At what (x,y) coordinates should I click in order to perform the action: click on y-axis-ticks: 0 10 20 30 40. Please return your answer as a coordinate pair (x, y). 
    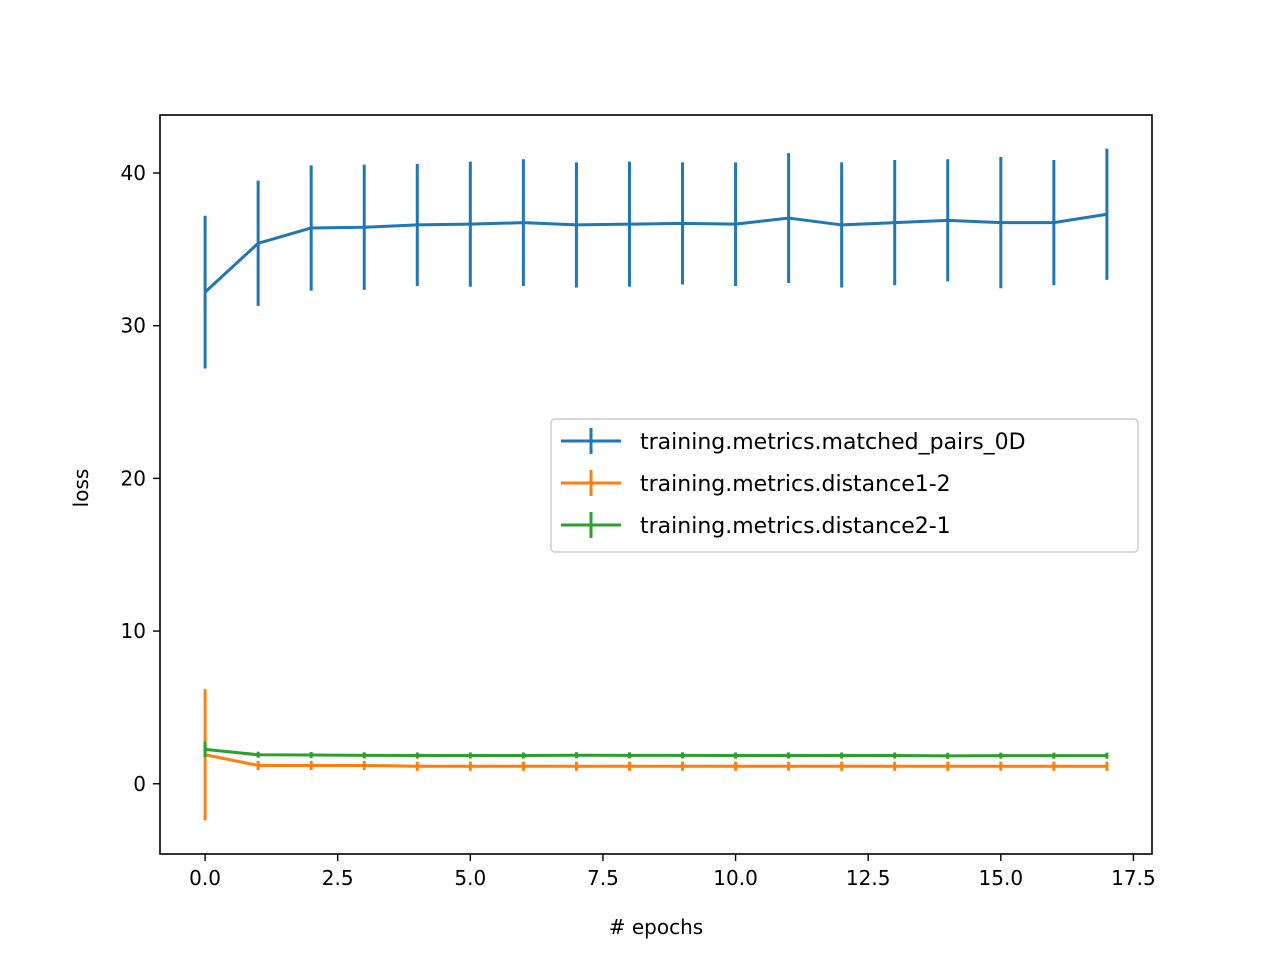
    Looking at the image, I should click on (140, 478).